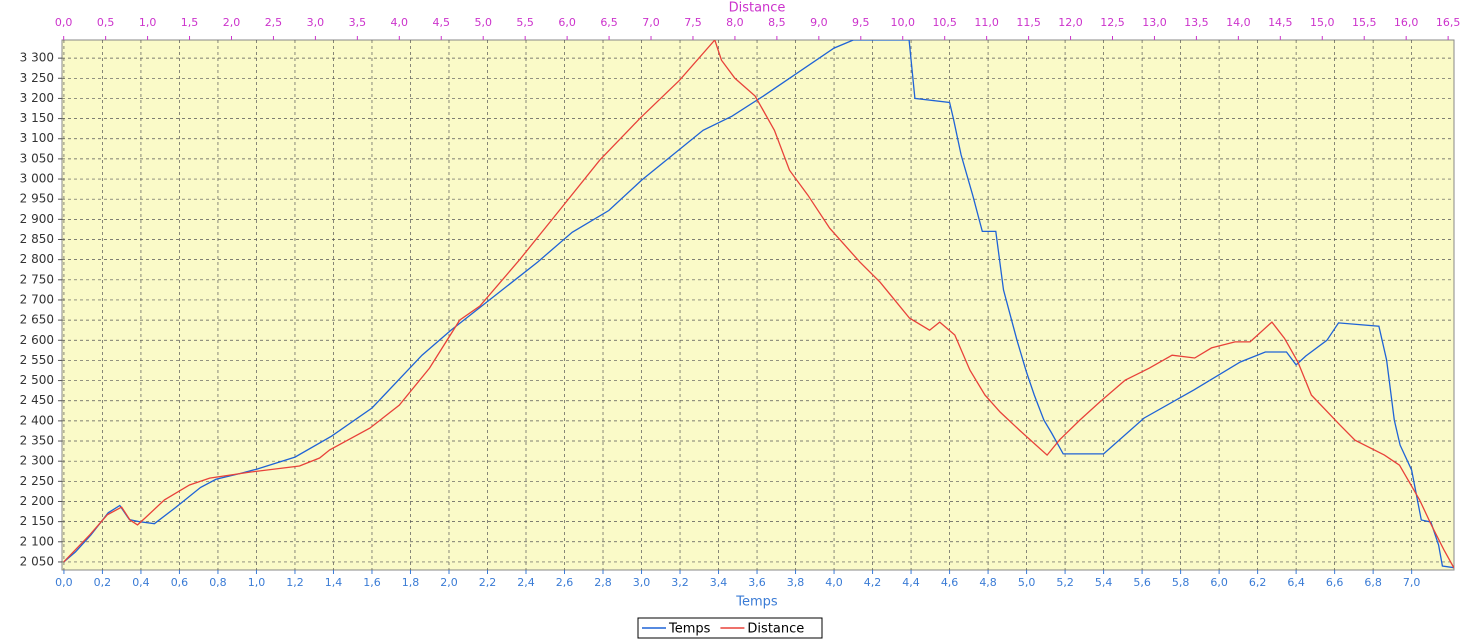  What do you see at coordinates (796, 582) in the screenshot?
I see `x-tick-label: 3,8` at bounding box center [796, 582].